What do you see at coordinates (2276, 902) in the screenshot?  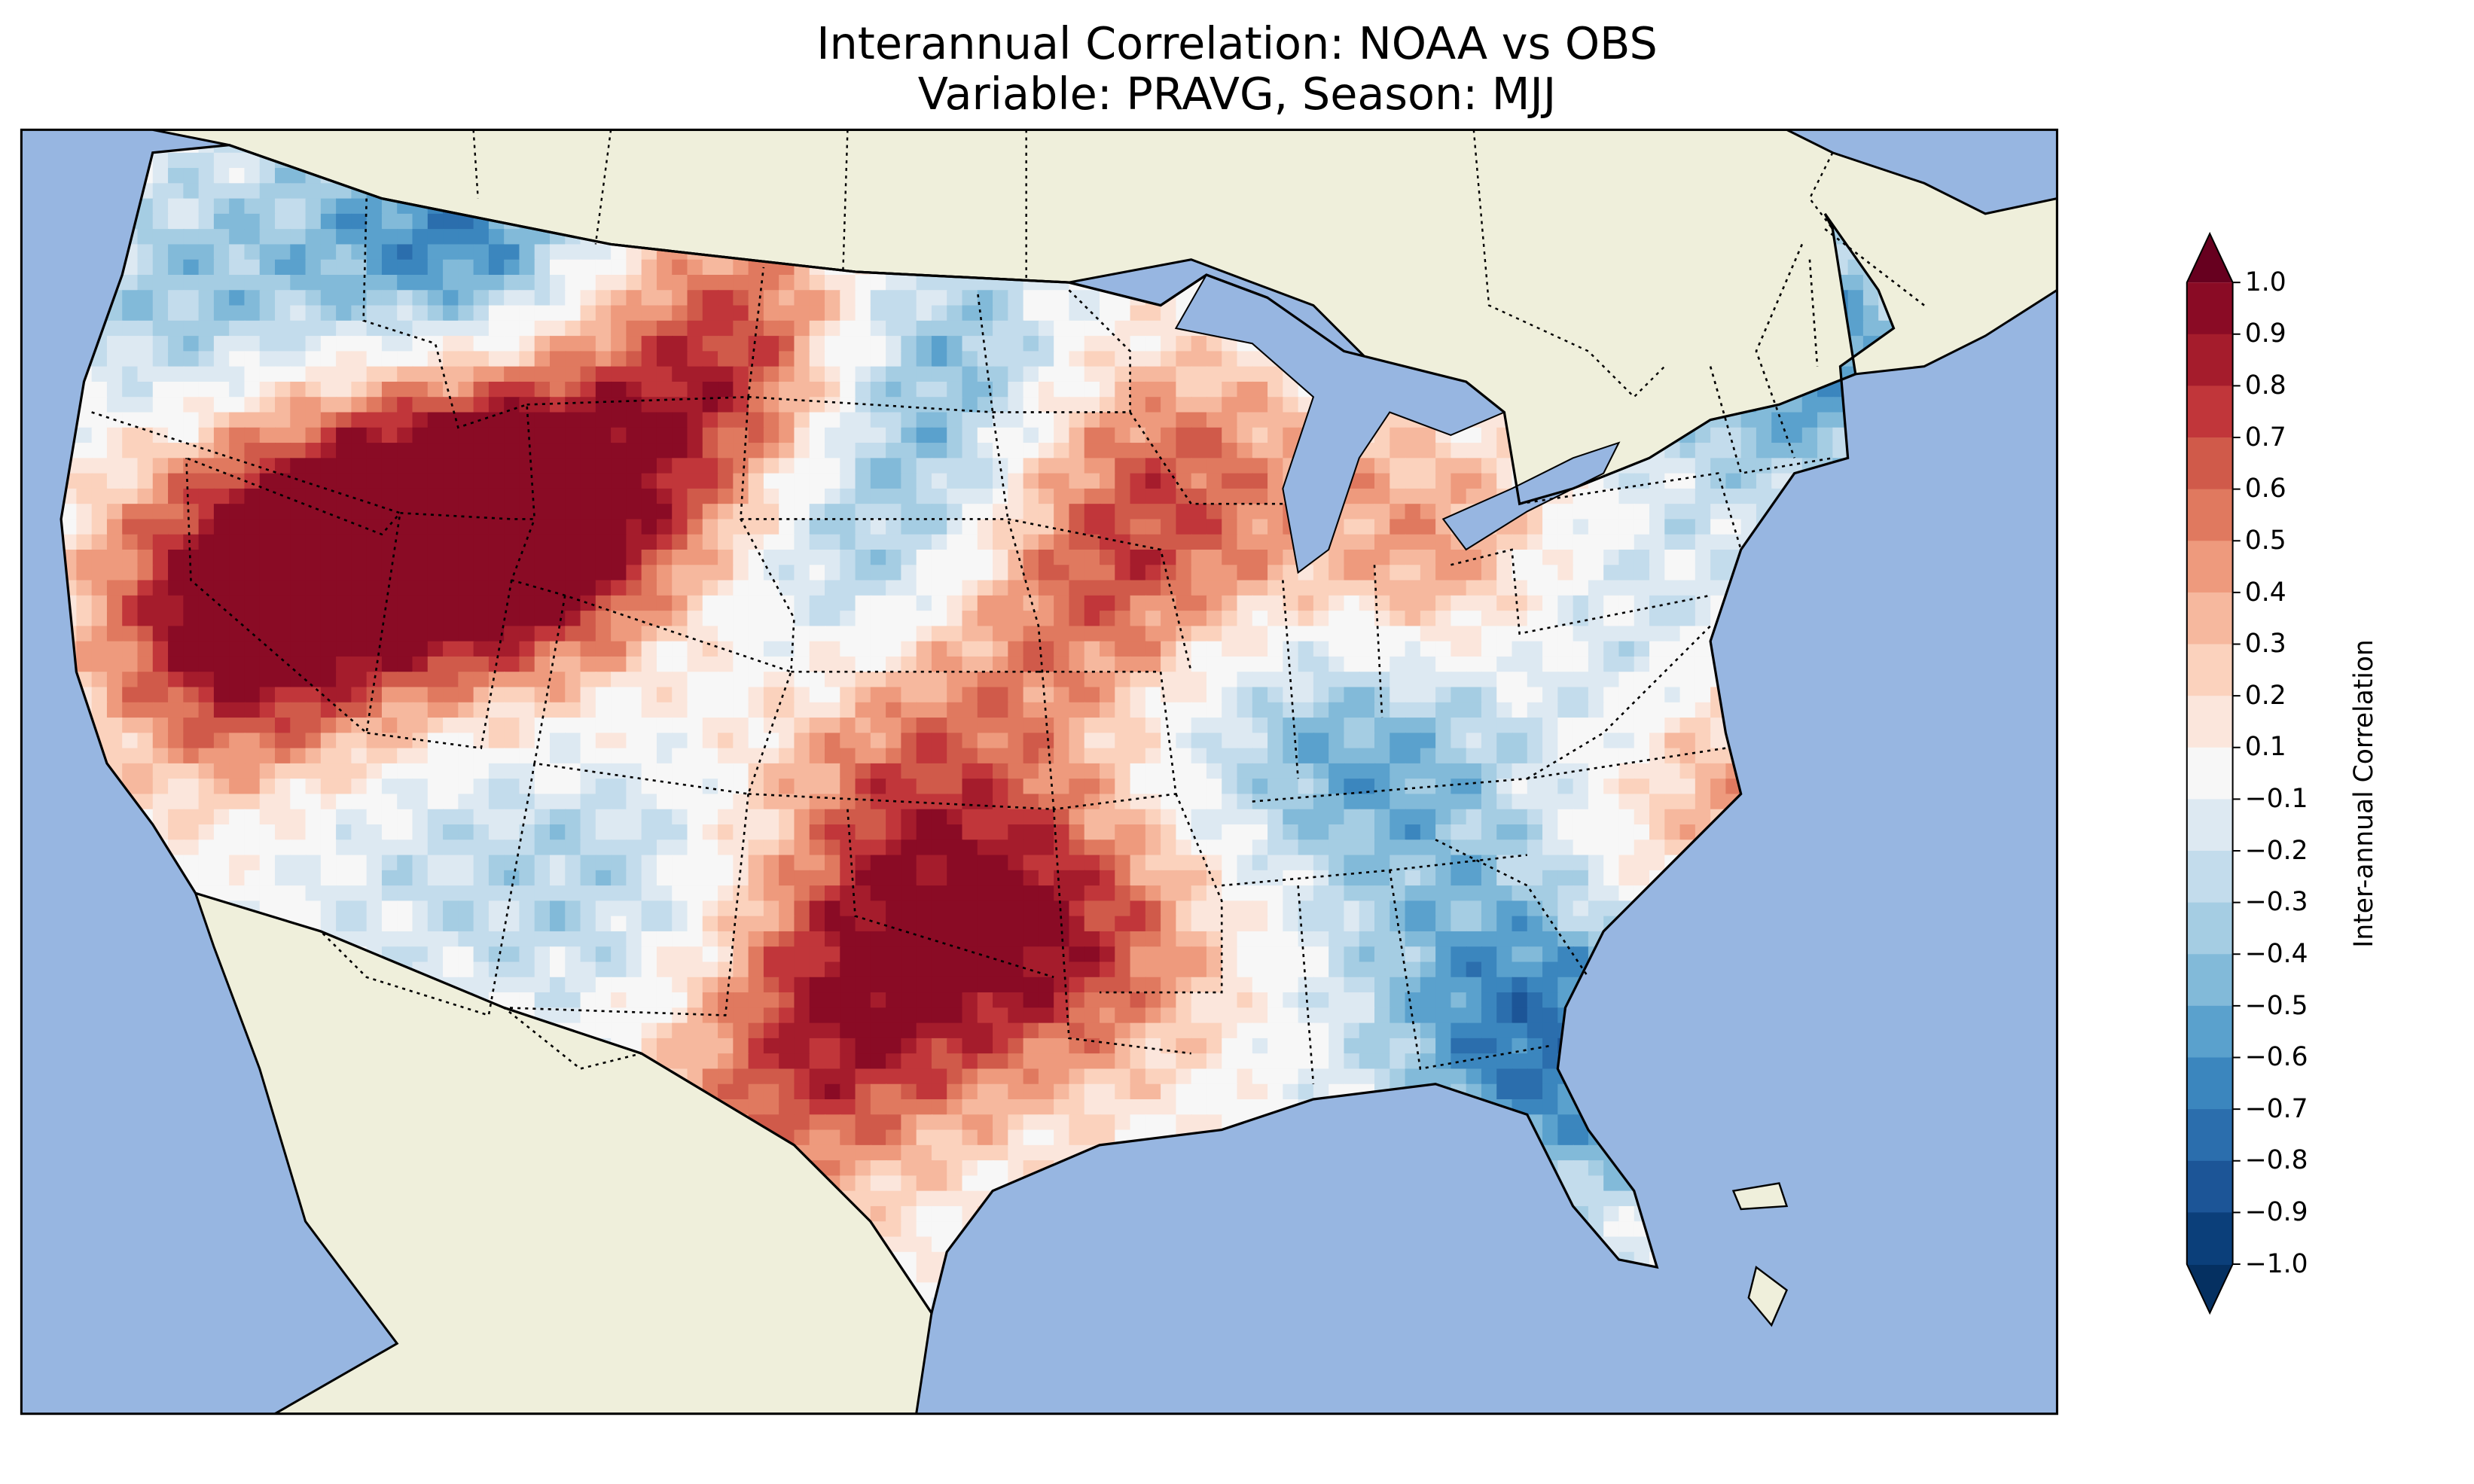 I see `colorbar-tick-label: −0.3` at bounding box center [2276, 902].